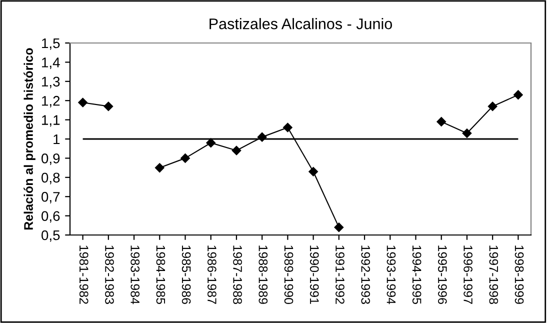 The height and width of the screenshot is (323, 547). I want to click on y-tick-label: 0,6, so click(51, 217).